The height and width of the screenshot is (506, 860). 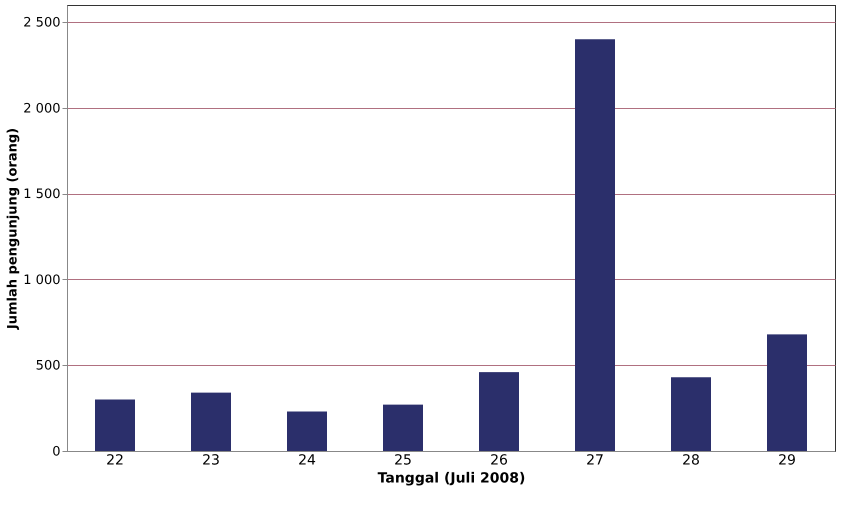 I want to click on y-tick-label: 2 500, so click(x=41, y=23).